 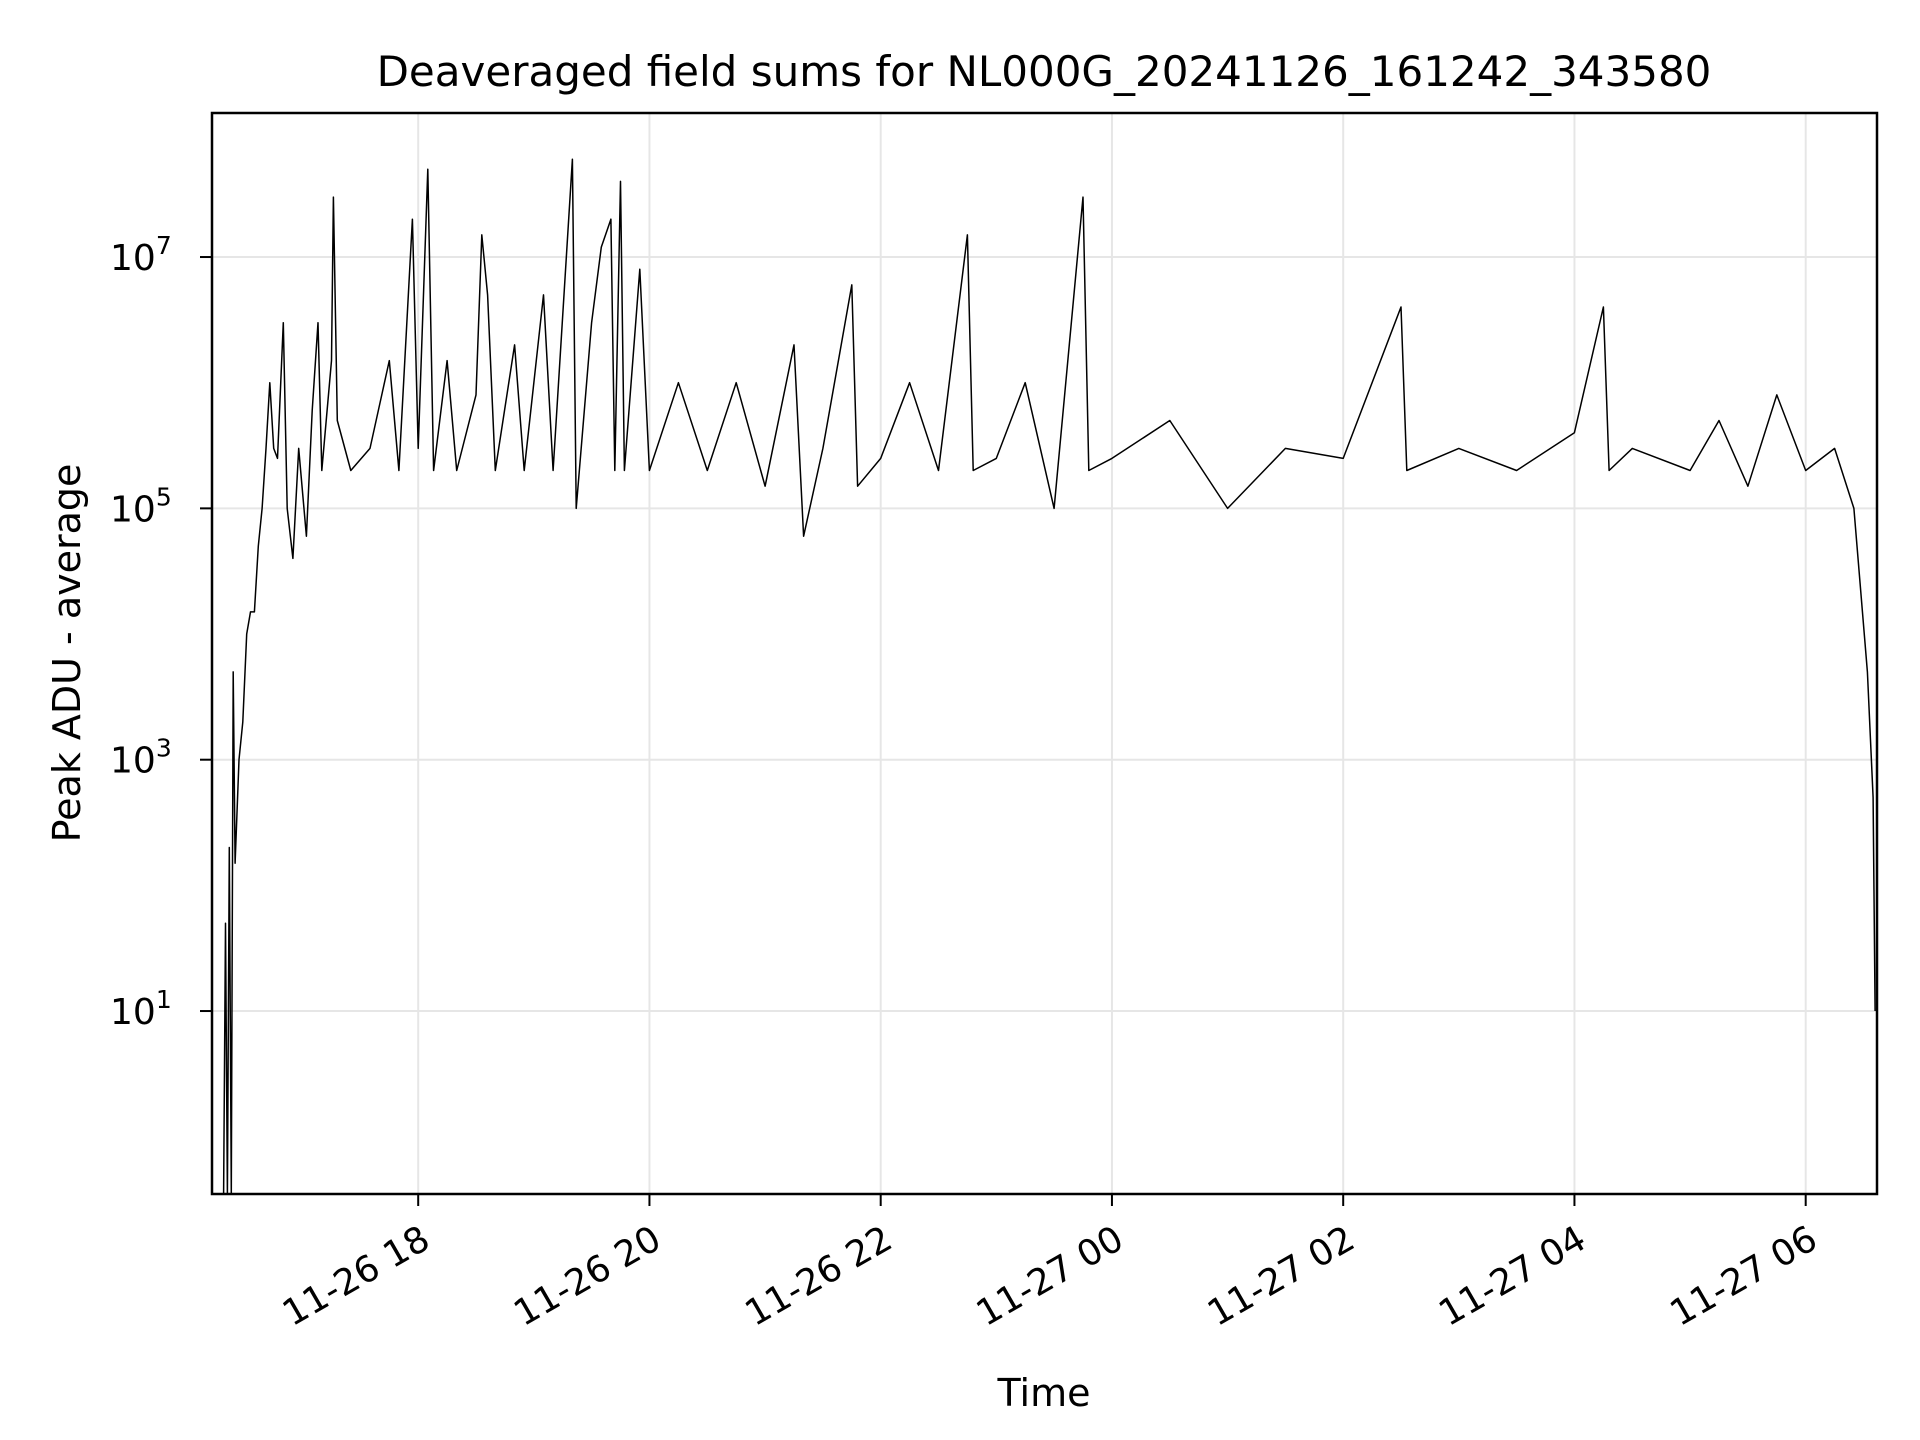 I want to click on y-axis-label: Peak ADU - average, so click(x=67, y=653).